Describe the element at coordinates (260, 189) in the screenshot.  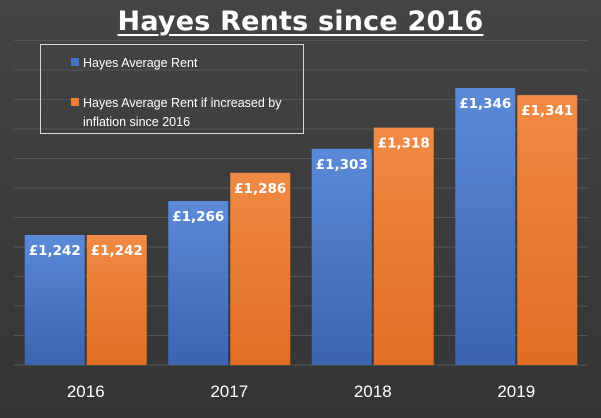
I see `data-label: £1,286` at that location.